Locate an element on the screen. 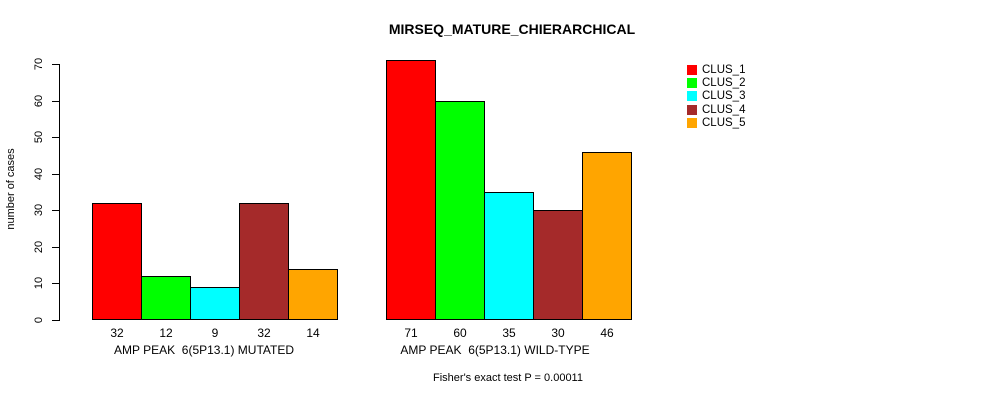 Image resolution: width=990 pixels, height=400 pixels. legend-label: CLUS_3 is located at coordinates (724, 96).